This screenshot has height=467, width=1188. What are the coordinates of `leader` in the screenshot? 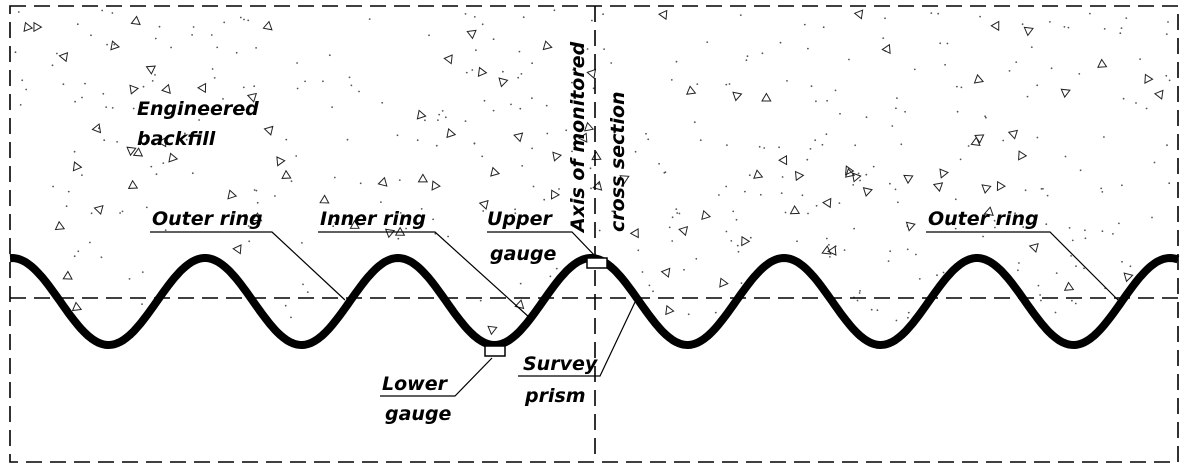 It's located at (248, 266).